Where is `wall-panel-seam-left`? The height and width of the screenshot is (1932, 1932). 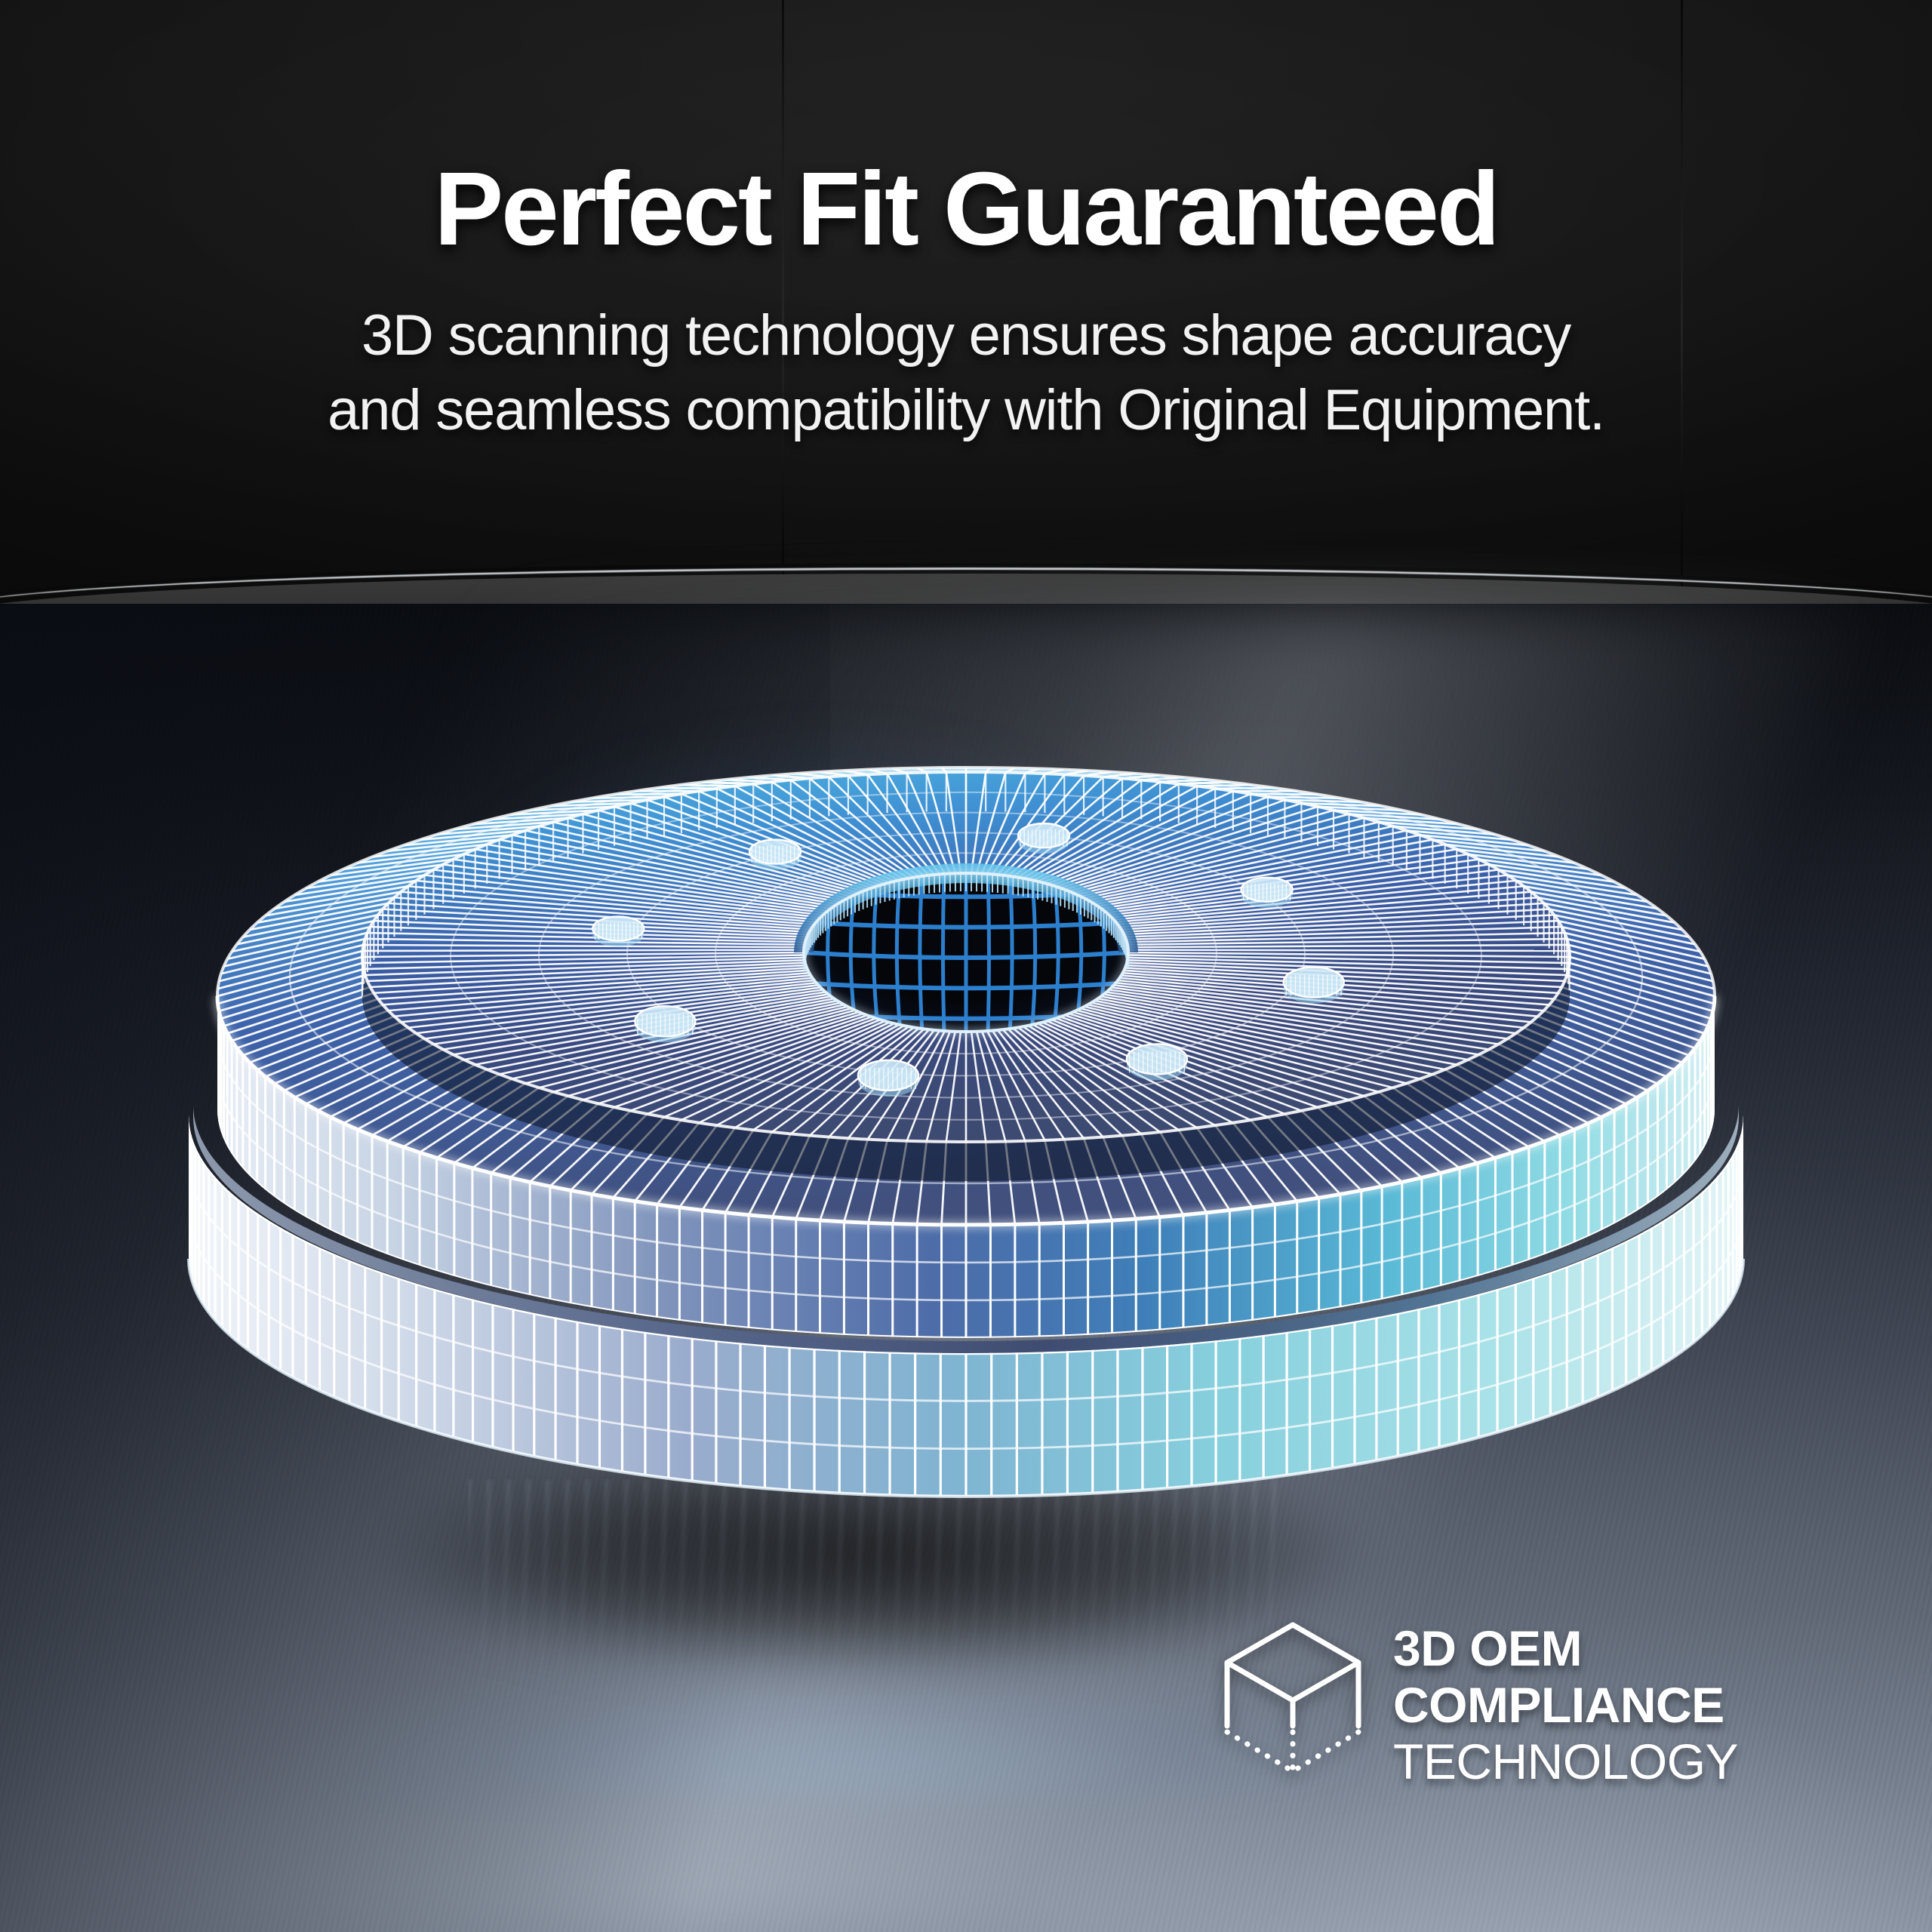
wall-panel-seam-left is located at coordinates (783, 302).